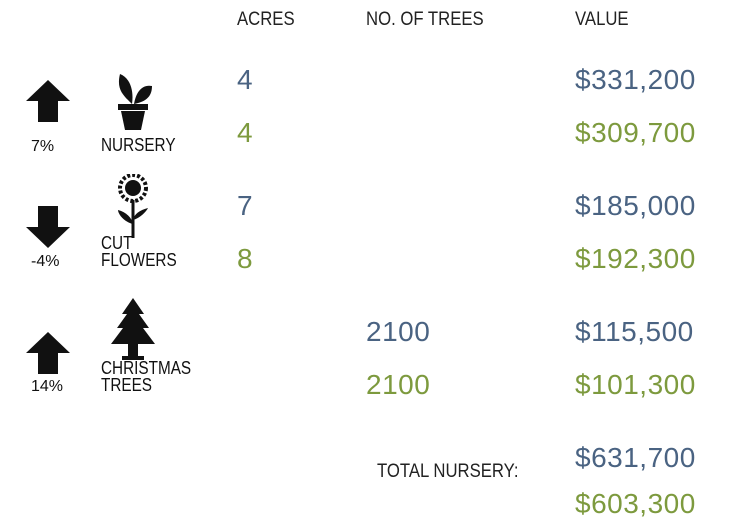 Image resolution: width=739 pixels, height=523 pixels. Describe the element at coordinates (48, 227) in the screenshot. I see `arrow-down` at that location.